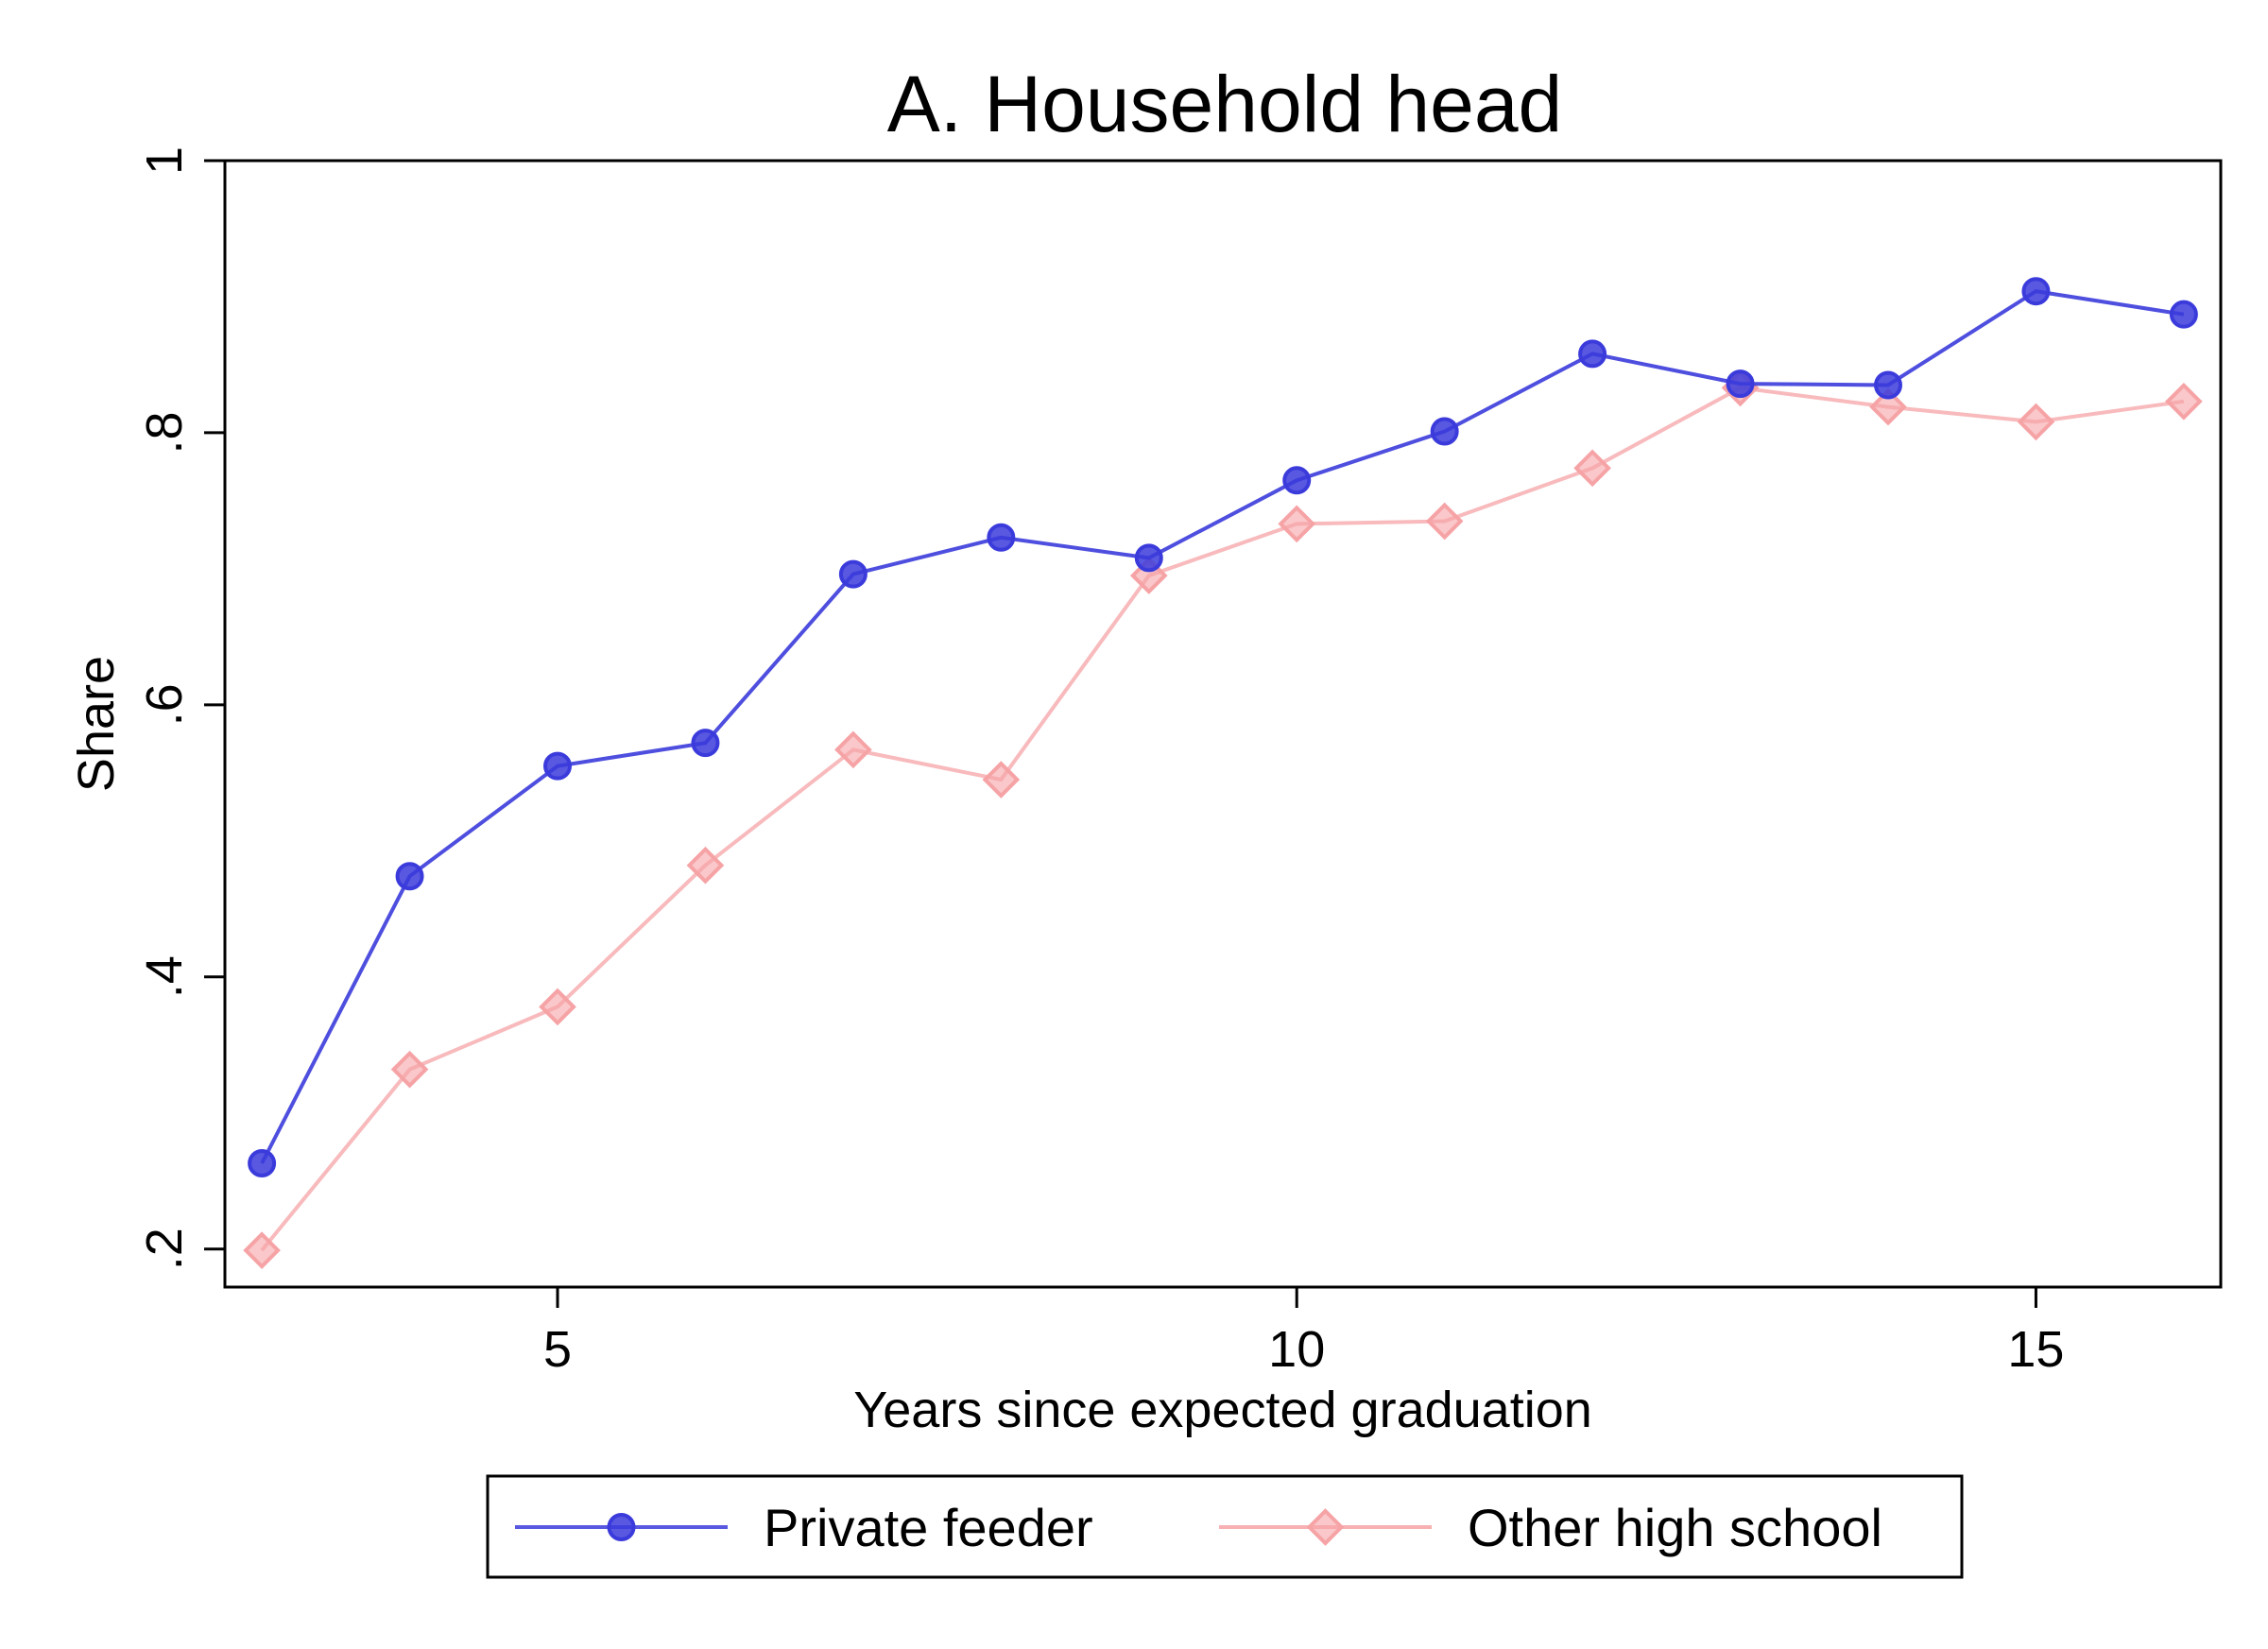 This screenshot has height=1649, width=2268. I want to click on x-tick-label: 10, so click(1296, 1349).